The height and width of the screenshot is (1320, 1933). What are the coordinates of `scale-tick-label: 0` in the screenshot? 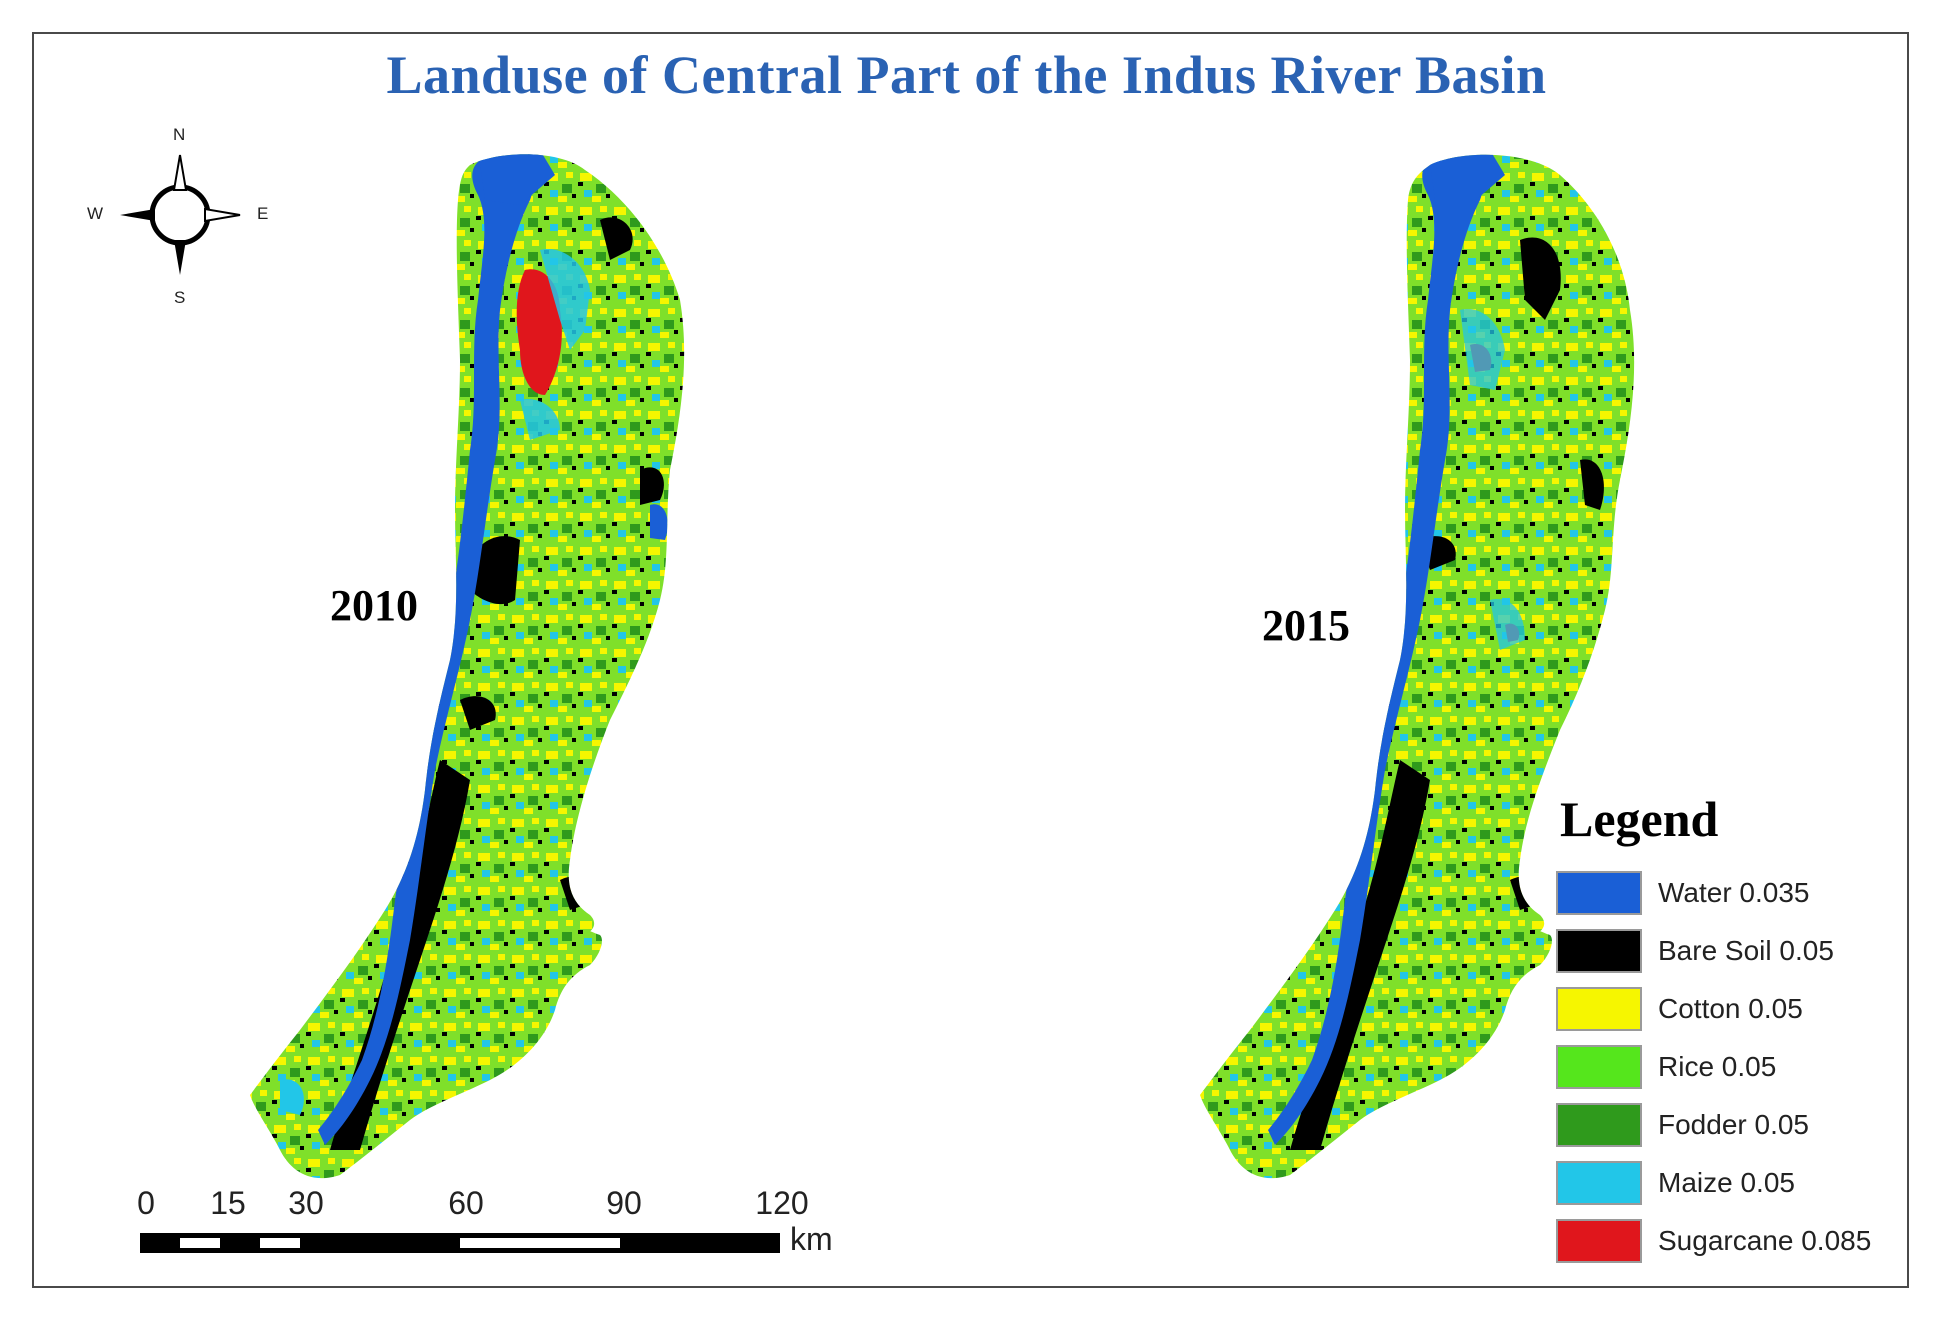 It's located at (146, 1203).